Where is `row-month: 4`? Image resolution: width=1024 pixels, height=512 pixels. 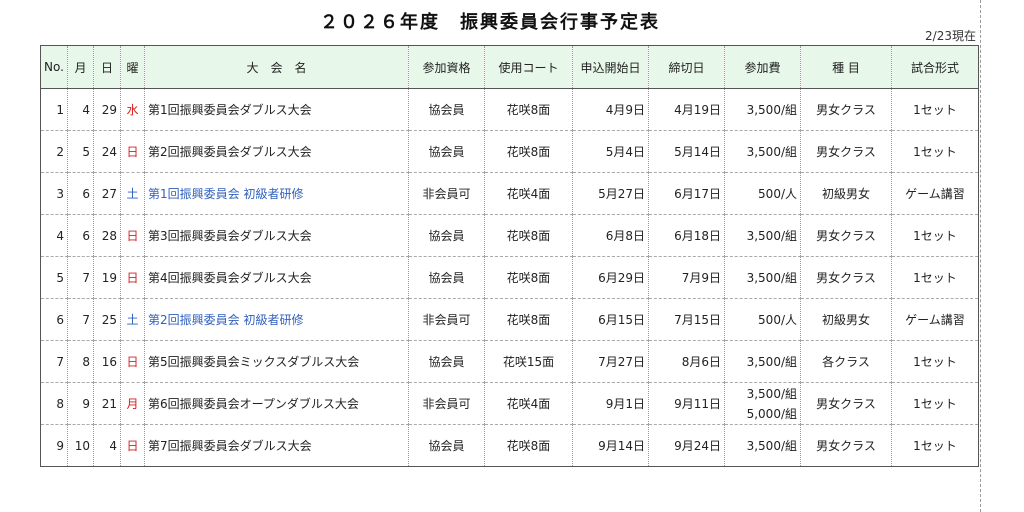
row-month: 4 is located at coordinates (80, 109).